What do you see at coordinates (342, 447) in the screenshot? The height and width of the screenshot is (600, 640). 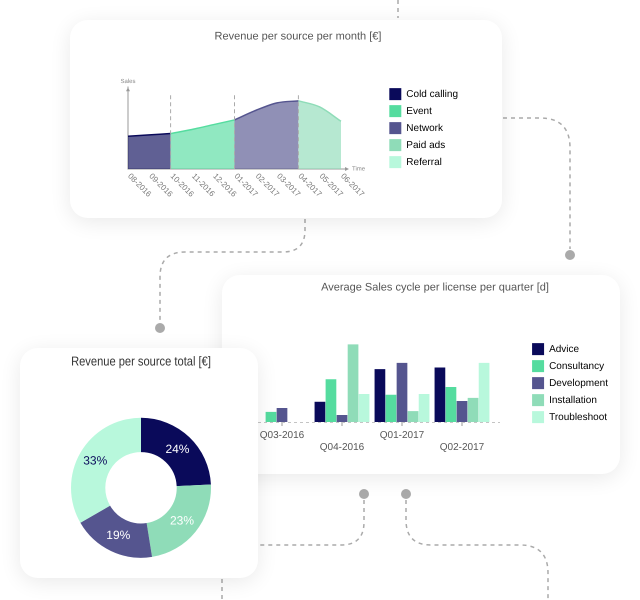 I see `x-tick-label: Q04-2016` at bounding box center [342, 447].